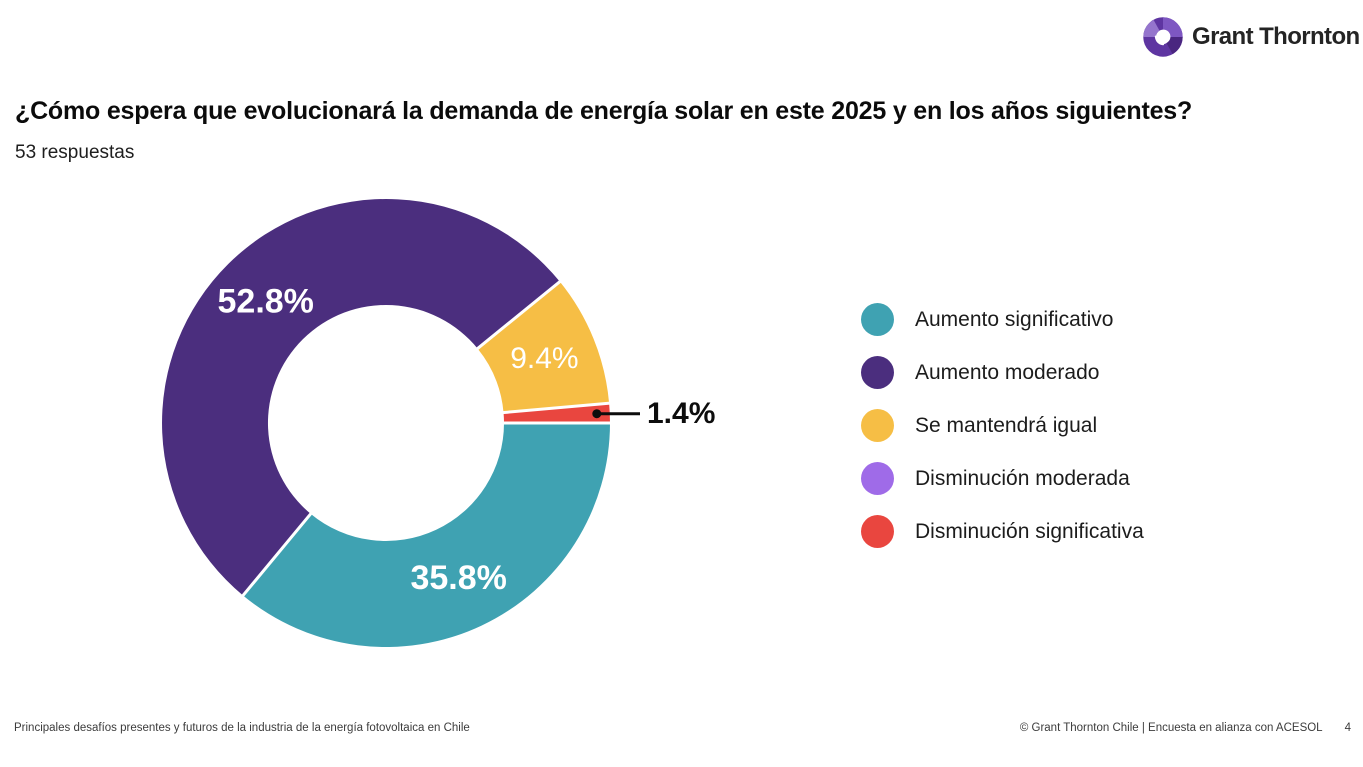  Describe the element at coordinates (427, 535) in the screenshot. I see `pie-slice-aumento-significativo` at that location.